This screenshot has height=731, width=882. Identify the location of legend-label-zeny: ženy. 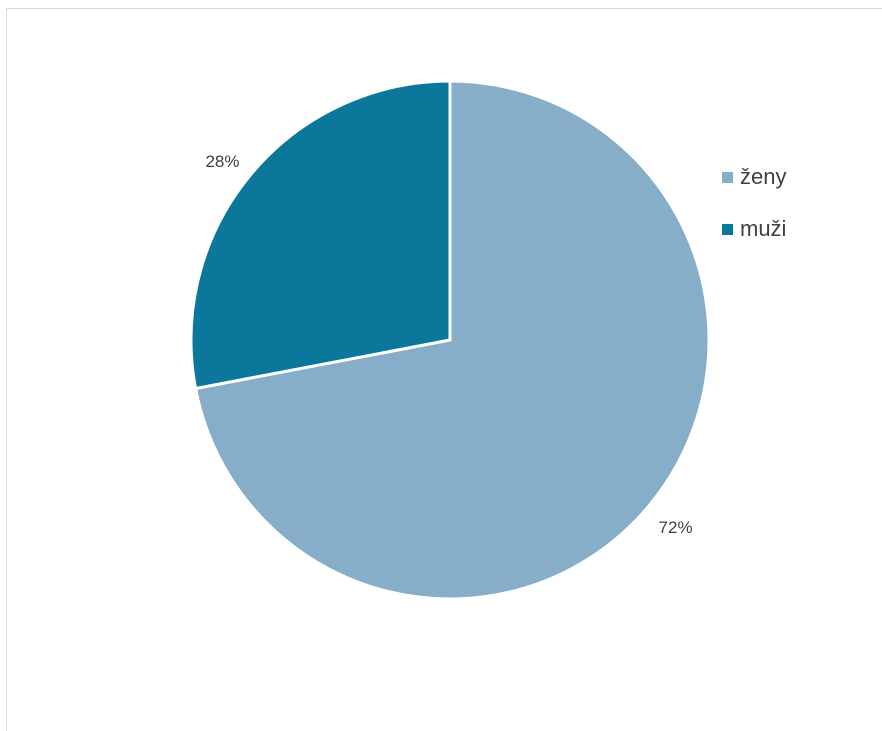
(763, 176).